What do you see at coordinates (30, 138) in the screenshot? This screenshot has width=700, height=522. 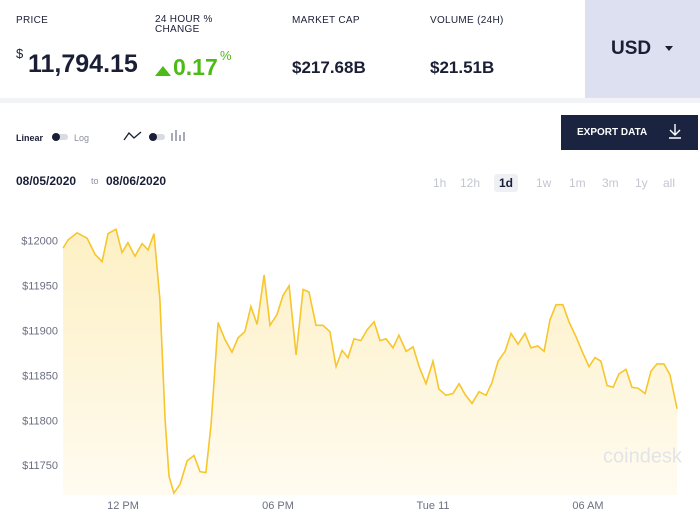 I see `linear-label: Linear` at bounding box center [30, 138].